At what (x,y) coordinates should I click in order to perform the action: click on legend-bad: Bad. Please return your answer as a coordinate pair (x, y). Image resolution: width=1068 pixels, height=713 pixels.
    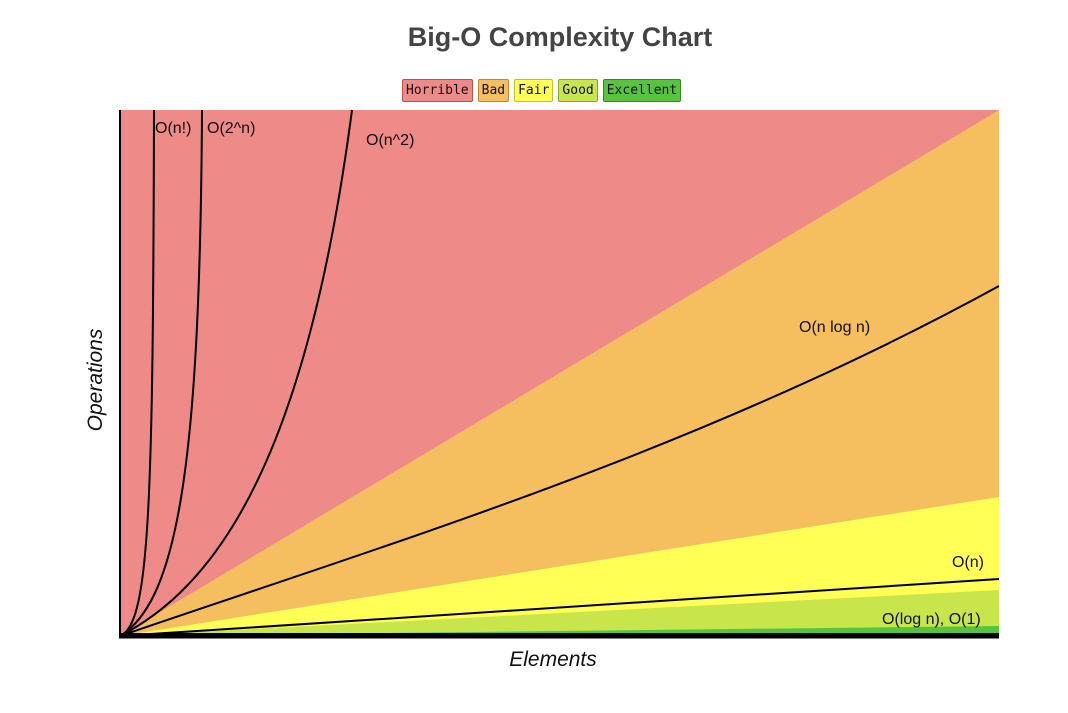
    Looking at the image, I should click on (493, 90).